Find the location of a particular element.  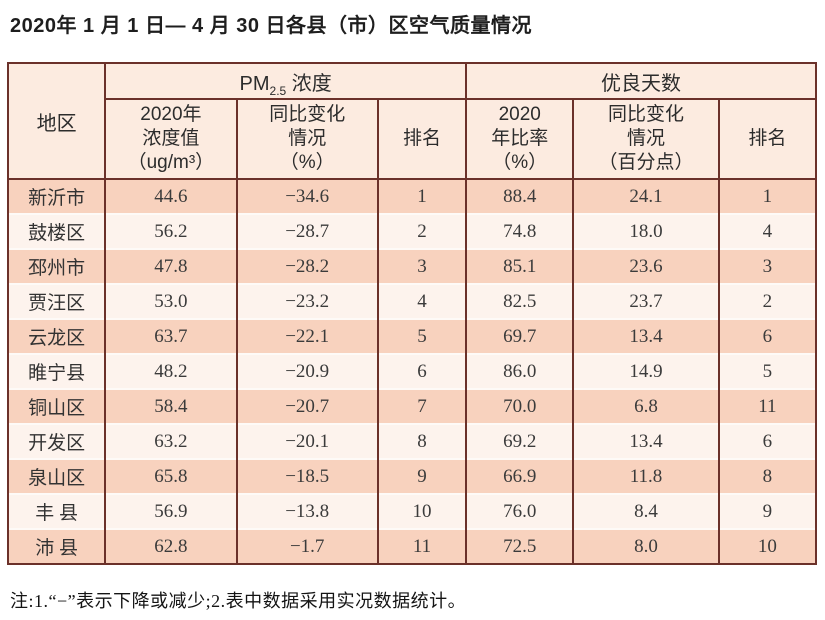

table-row: 新沂市 44.6 −34.6 1 88.4 24.1 1 is located at coordinates (412, 196).